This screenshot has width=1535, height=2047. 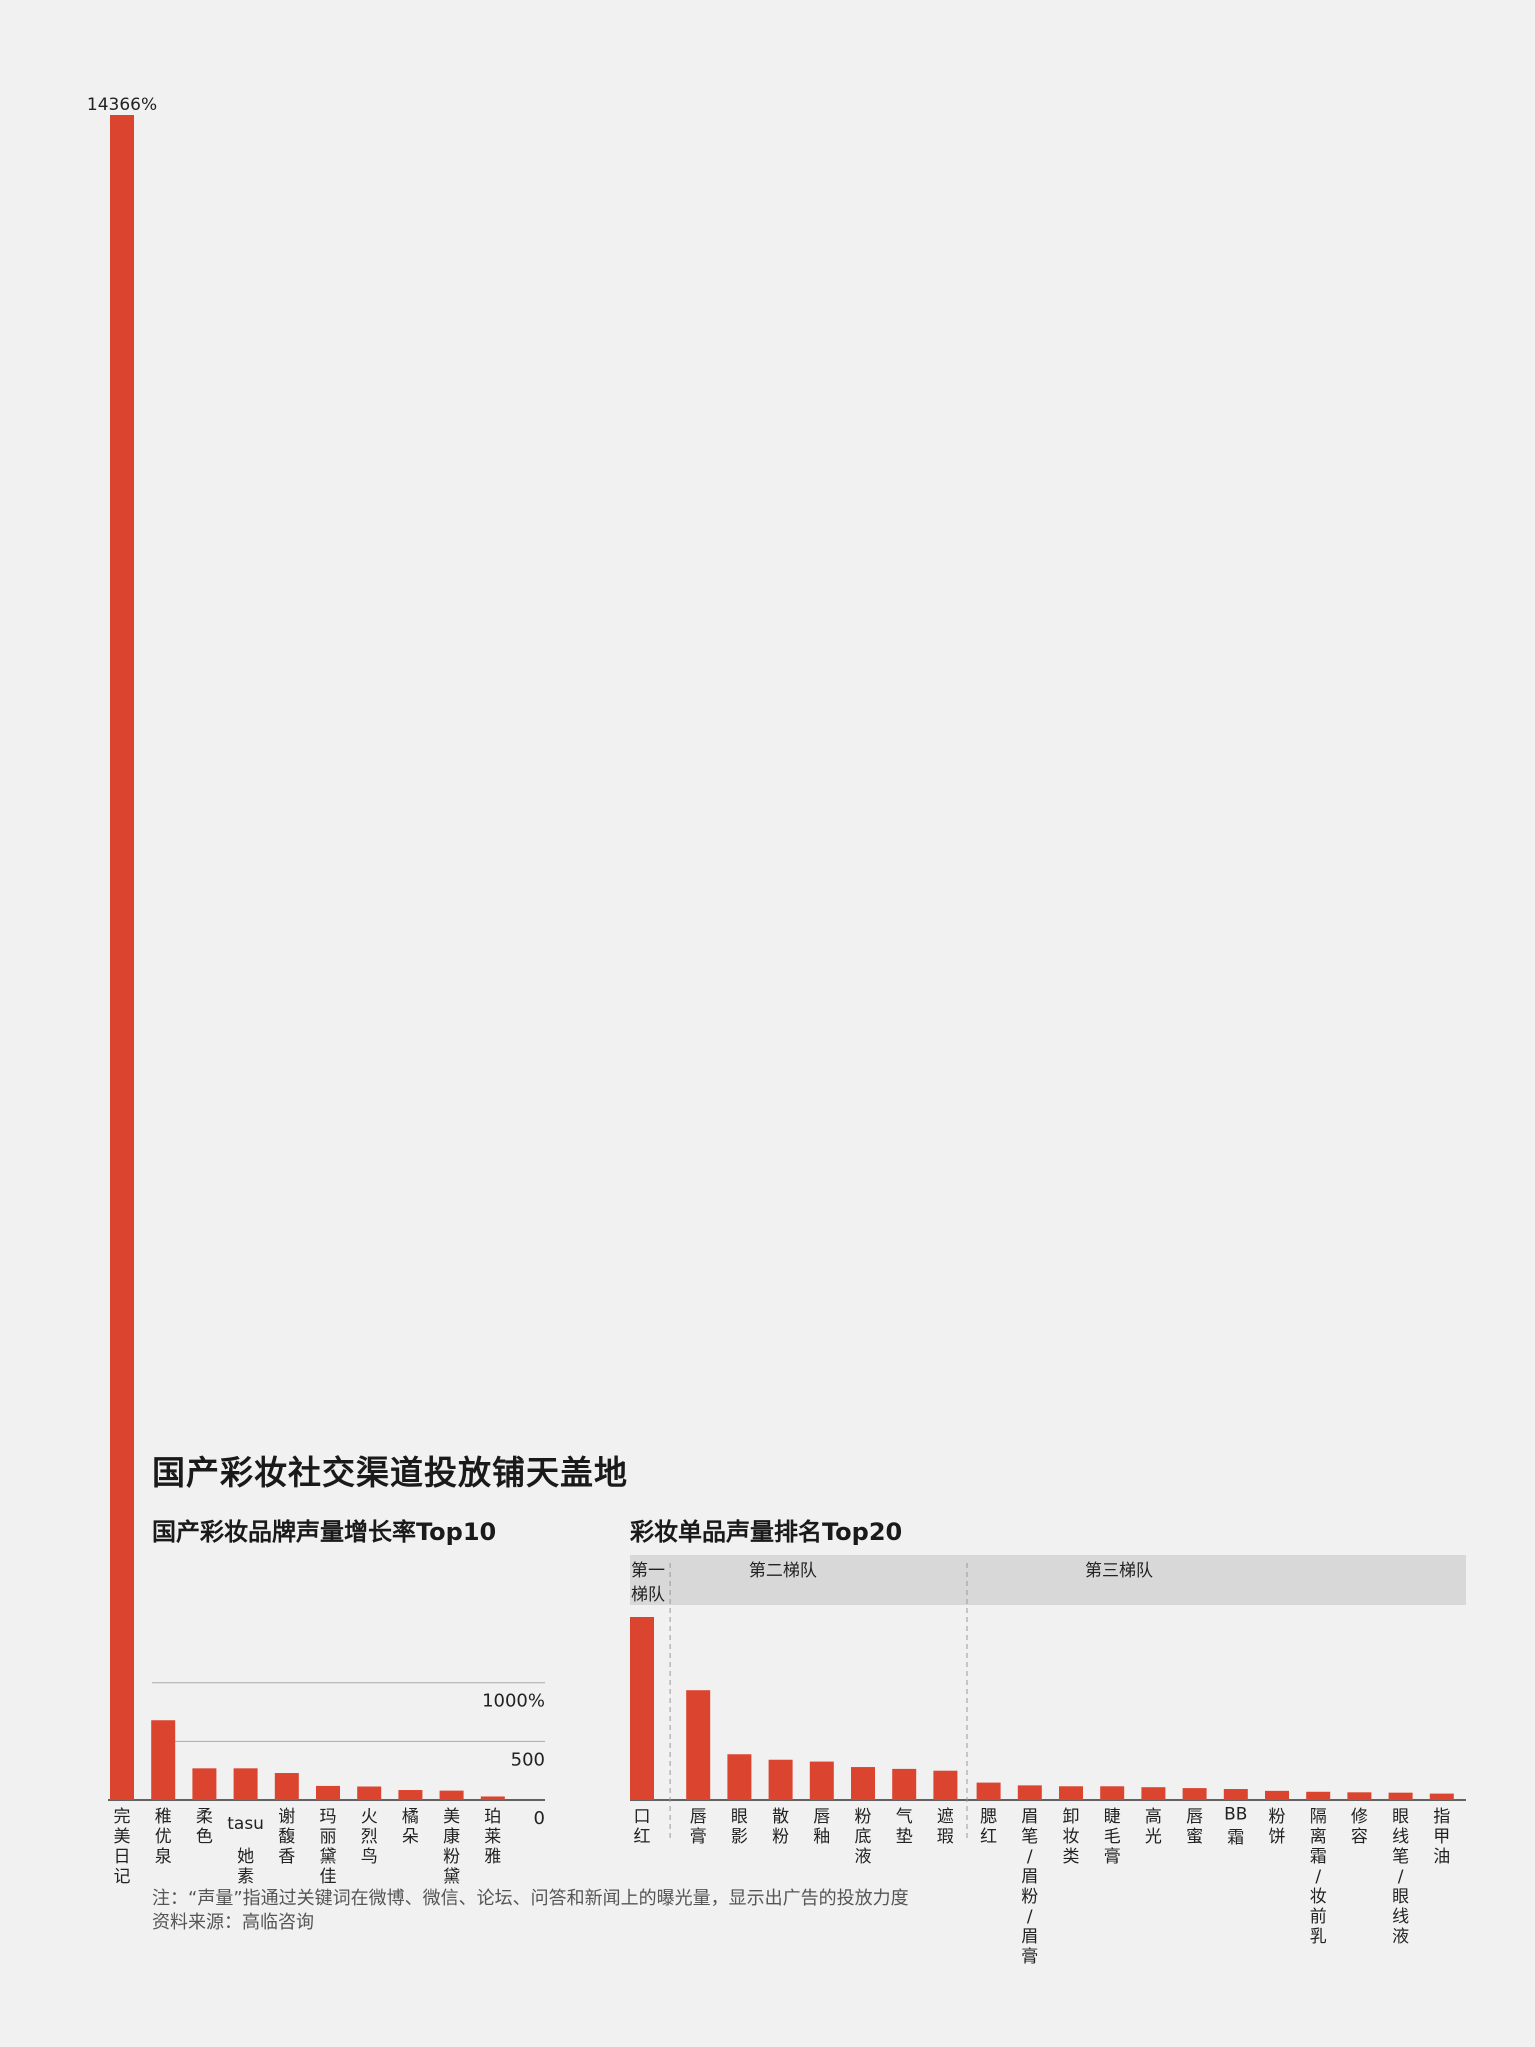 I want to click on brand-chart-y-tick-label: 0, so click(x=539, y=1818).